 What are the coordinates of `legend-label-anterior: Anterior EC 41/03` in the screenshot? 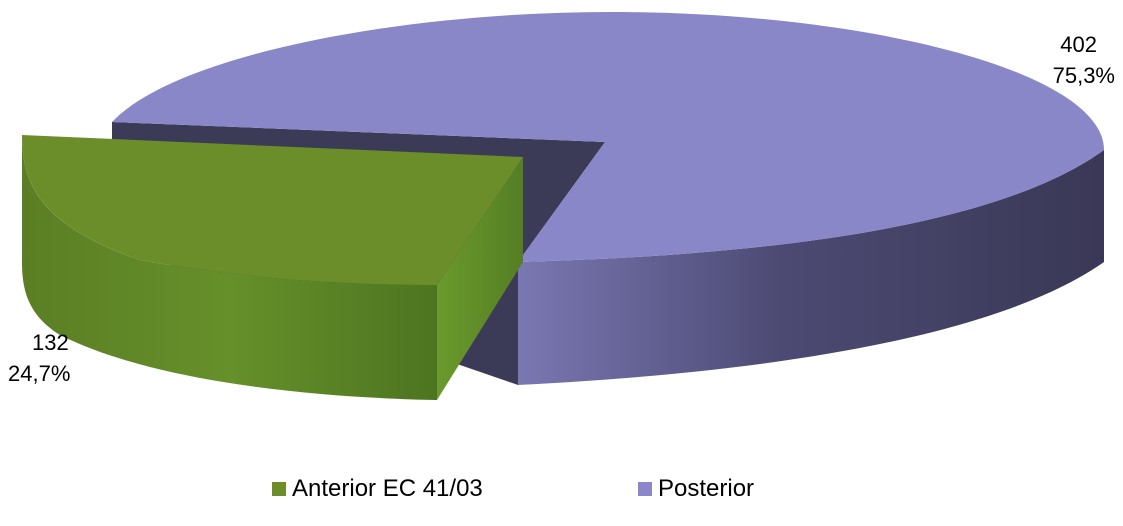 It's located at (387, 488).